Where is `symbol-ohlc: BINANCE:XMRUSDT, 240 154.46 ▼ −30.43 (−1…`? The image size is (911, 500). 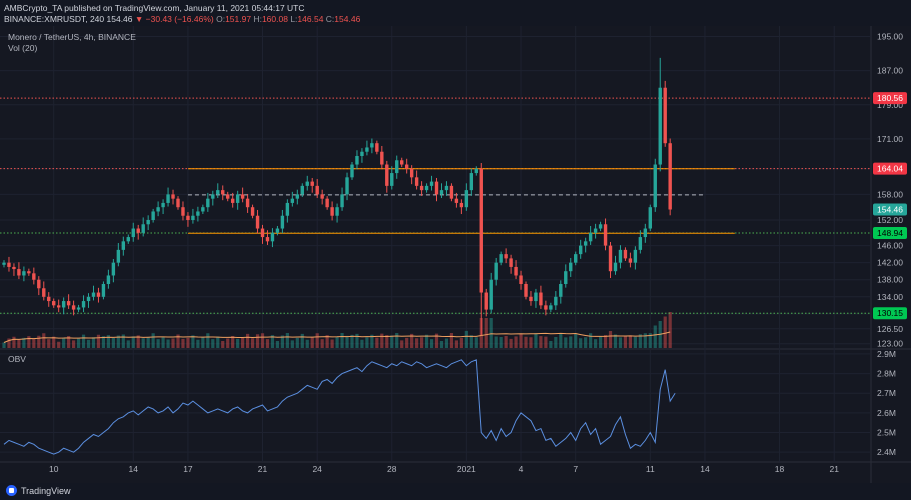
symbol-ohlc: BINANCE:XMRUSDT, 240 154.46 ▼ −30.43 (−1… is located at coordinates (182, 19).